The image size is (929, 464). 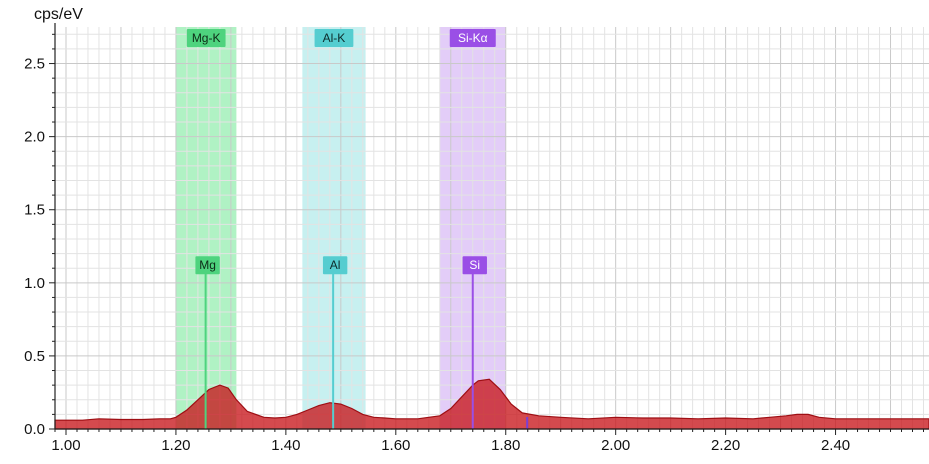 I want to click on y-axis-unit-label: cps/eV, so click(x=58, y=14).